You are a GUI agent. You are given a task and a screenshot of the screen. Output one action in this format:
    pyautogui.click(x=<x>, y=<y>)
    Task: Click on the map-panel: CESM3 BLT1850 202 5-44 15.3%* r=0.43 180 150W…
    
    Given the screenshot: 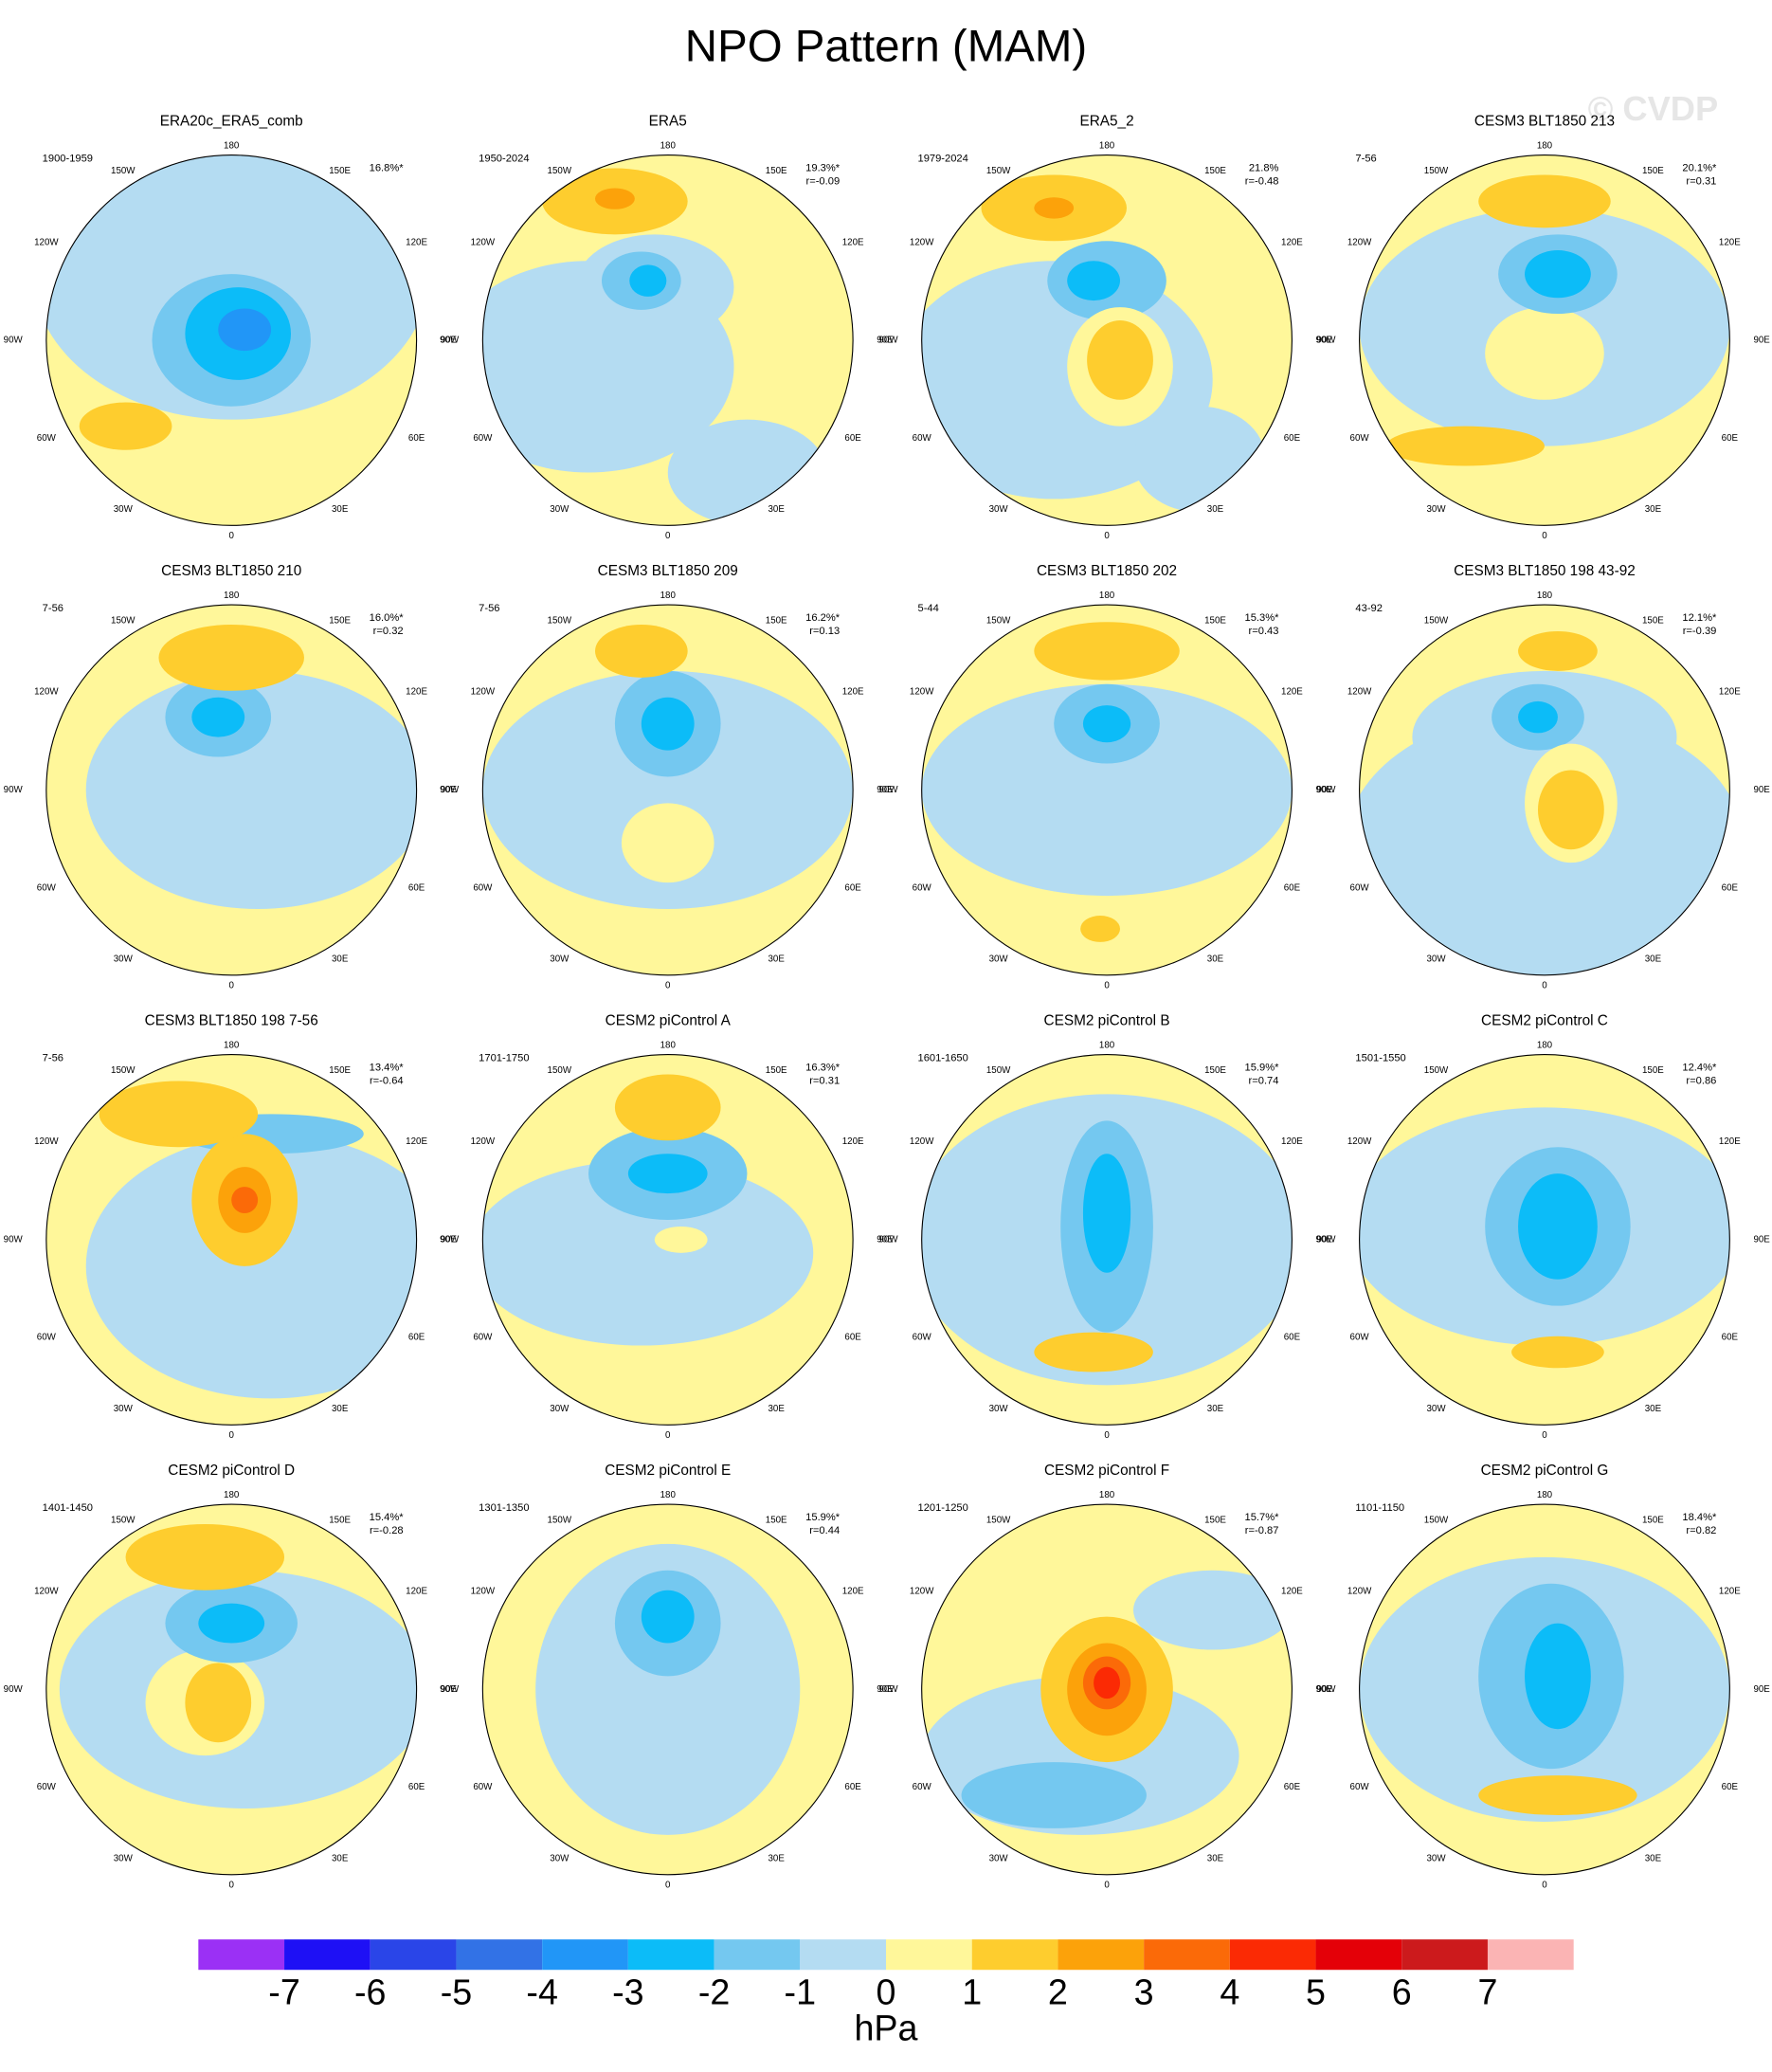 What is the action you would take?
    pyautogui.click(x=1105, y=777)
    